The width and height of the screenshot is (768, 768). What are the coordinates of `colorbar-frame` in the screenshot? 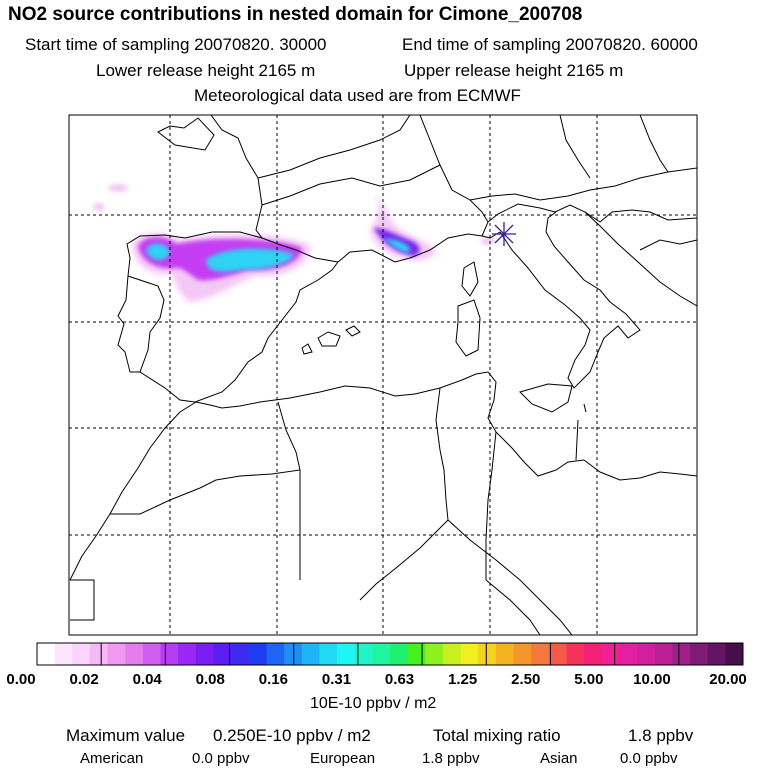 It's located at (390, 654).